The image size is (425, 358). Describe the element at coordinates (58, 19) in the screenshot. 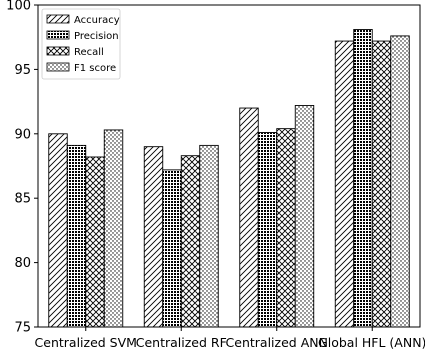

I see `legend-swatch-accuracy` at that location.